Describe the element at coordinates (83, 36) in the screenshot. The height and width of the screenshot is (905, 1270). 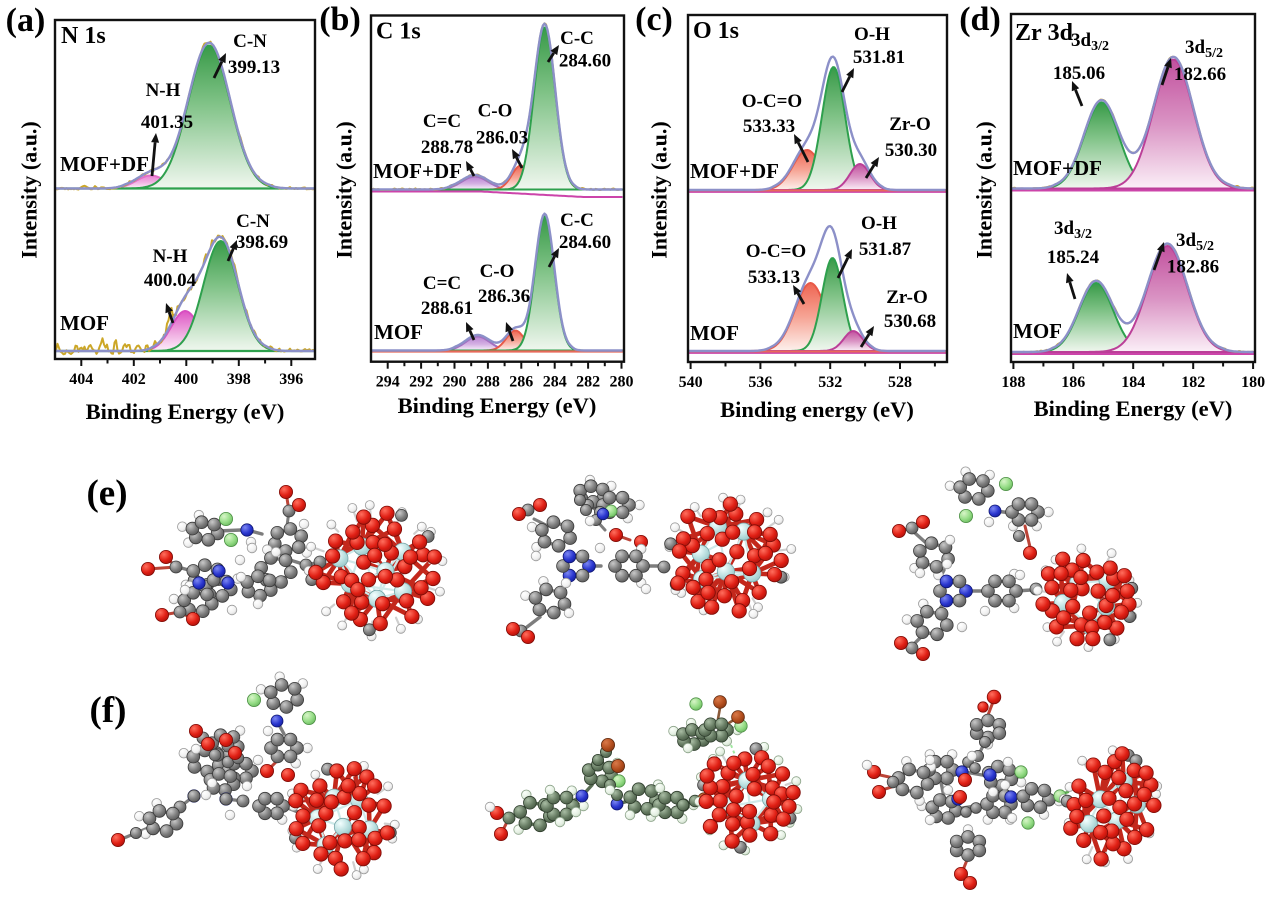
I see `svg-text: N 1s` at that location.